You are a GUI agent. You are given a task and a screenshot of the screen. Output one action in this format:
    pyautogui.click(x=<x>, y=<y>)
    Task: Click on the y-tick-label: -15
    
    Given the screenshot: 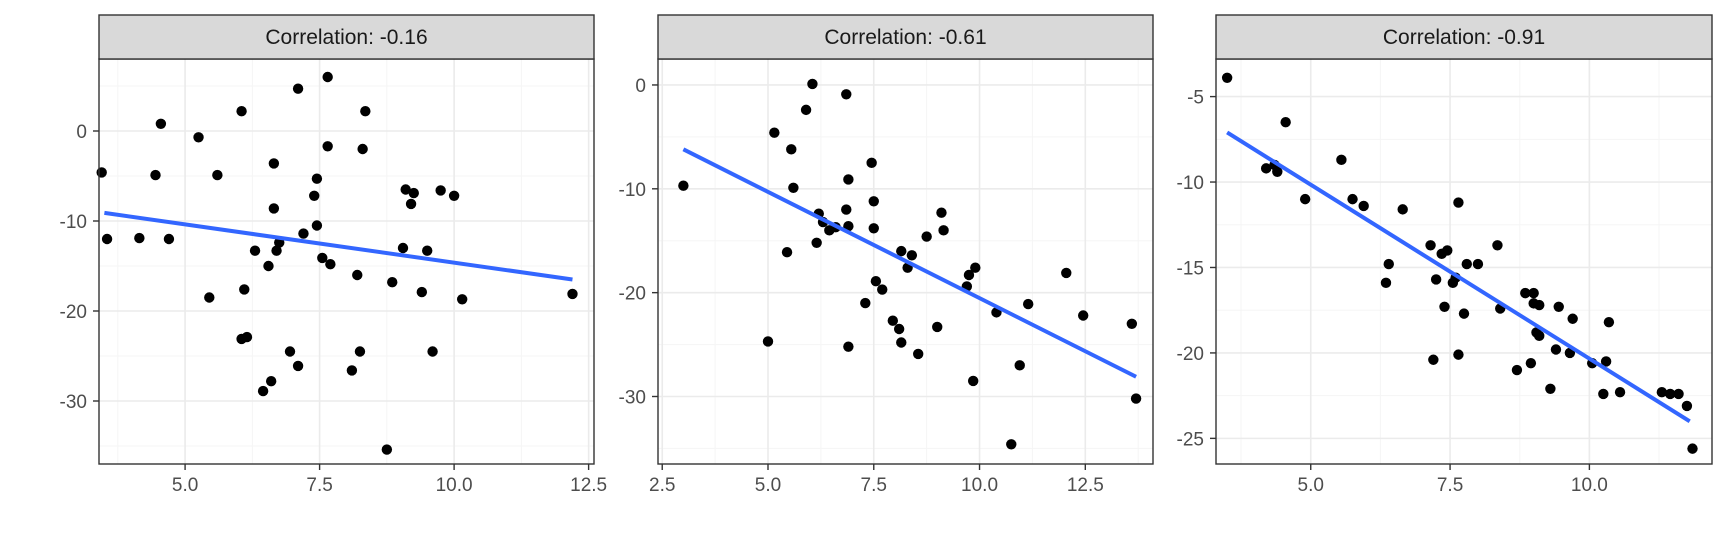 What is the action you would take?
    pyautogui.click(x=1190, y=268)
    